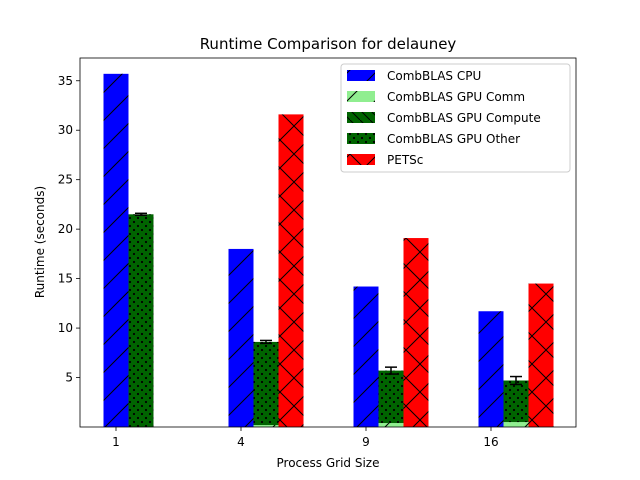  What do you see at coordinates (434, 76) in the screenshot?
I see `legend-label-0: CombBLAS CPU` at bounding box center [434, 76].